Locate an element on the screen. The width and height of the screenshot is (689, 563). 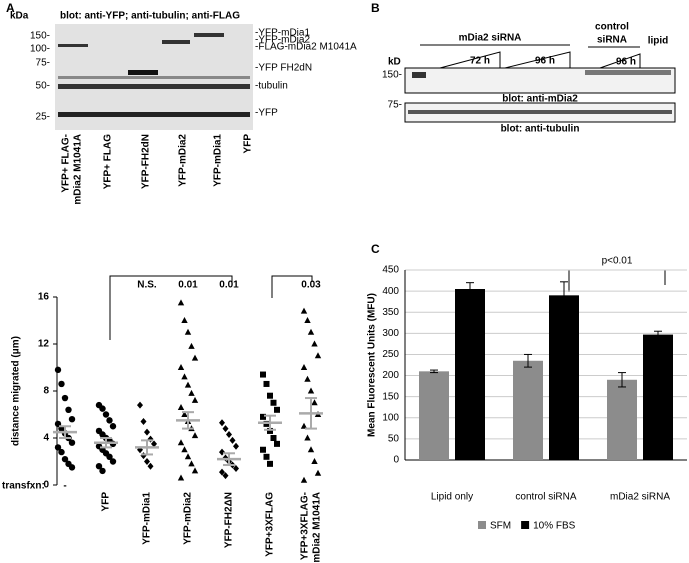
y-axis-label: Mean Fluorescent Units (MFU) is located at coordinates (372, 365).